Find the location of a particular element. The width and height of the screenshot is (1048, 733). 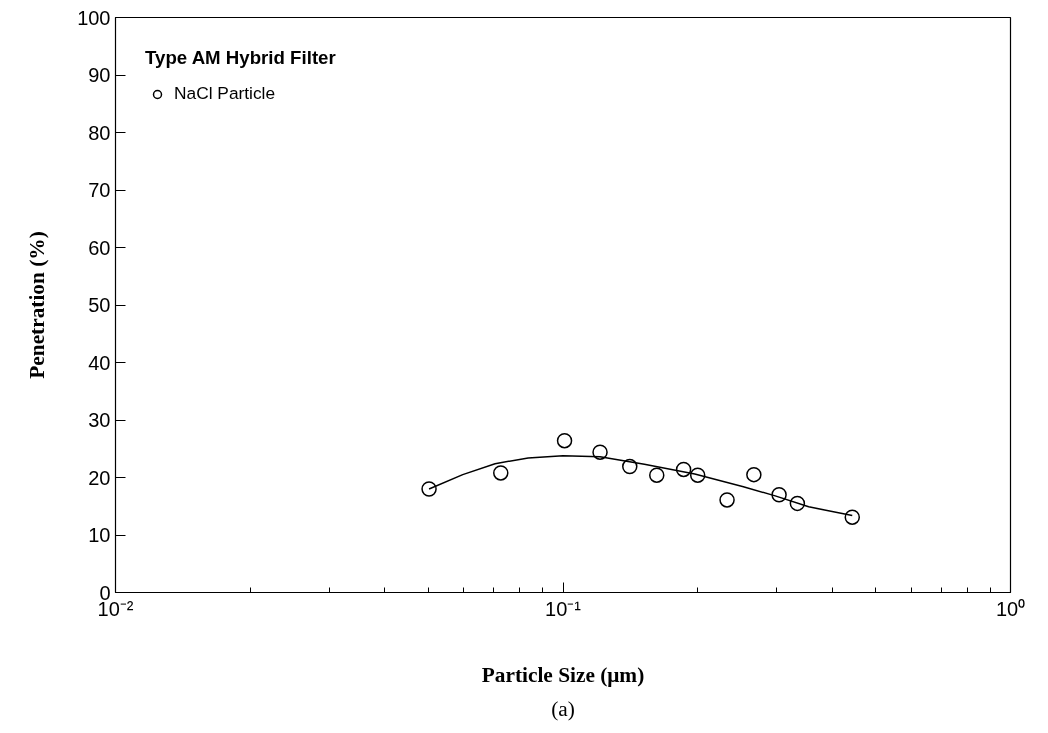

y-tick-label: 50 is located at coordinates (99, 305).